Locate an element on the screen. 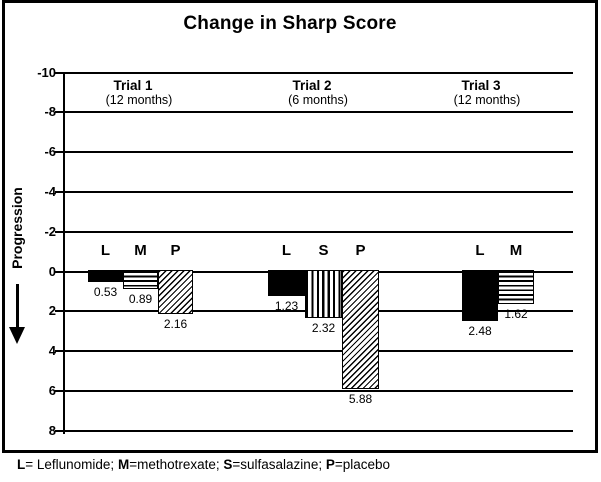  bar-value-label: 5.88 is located at coordinates (360, 398).